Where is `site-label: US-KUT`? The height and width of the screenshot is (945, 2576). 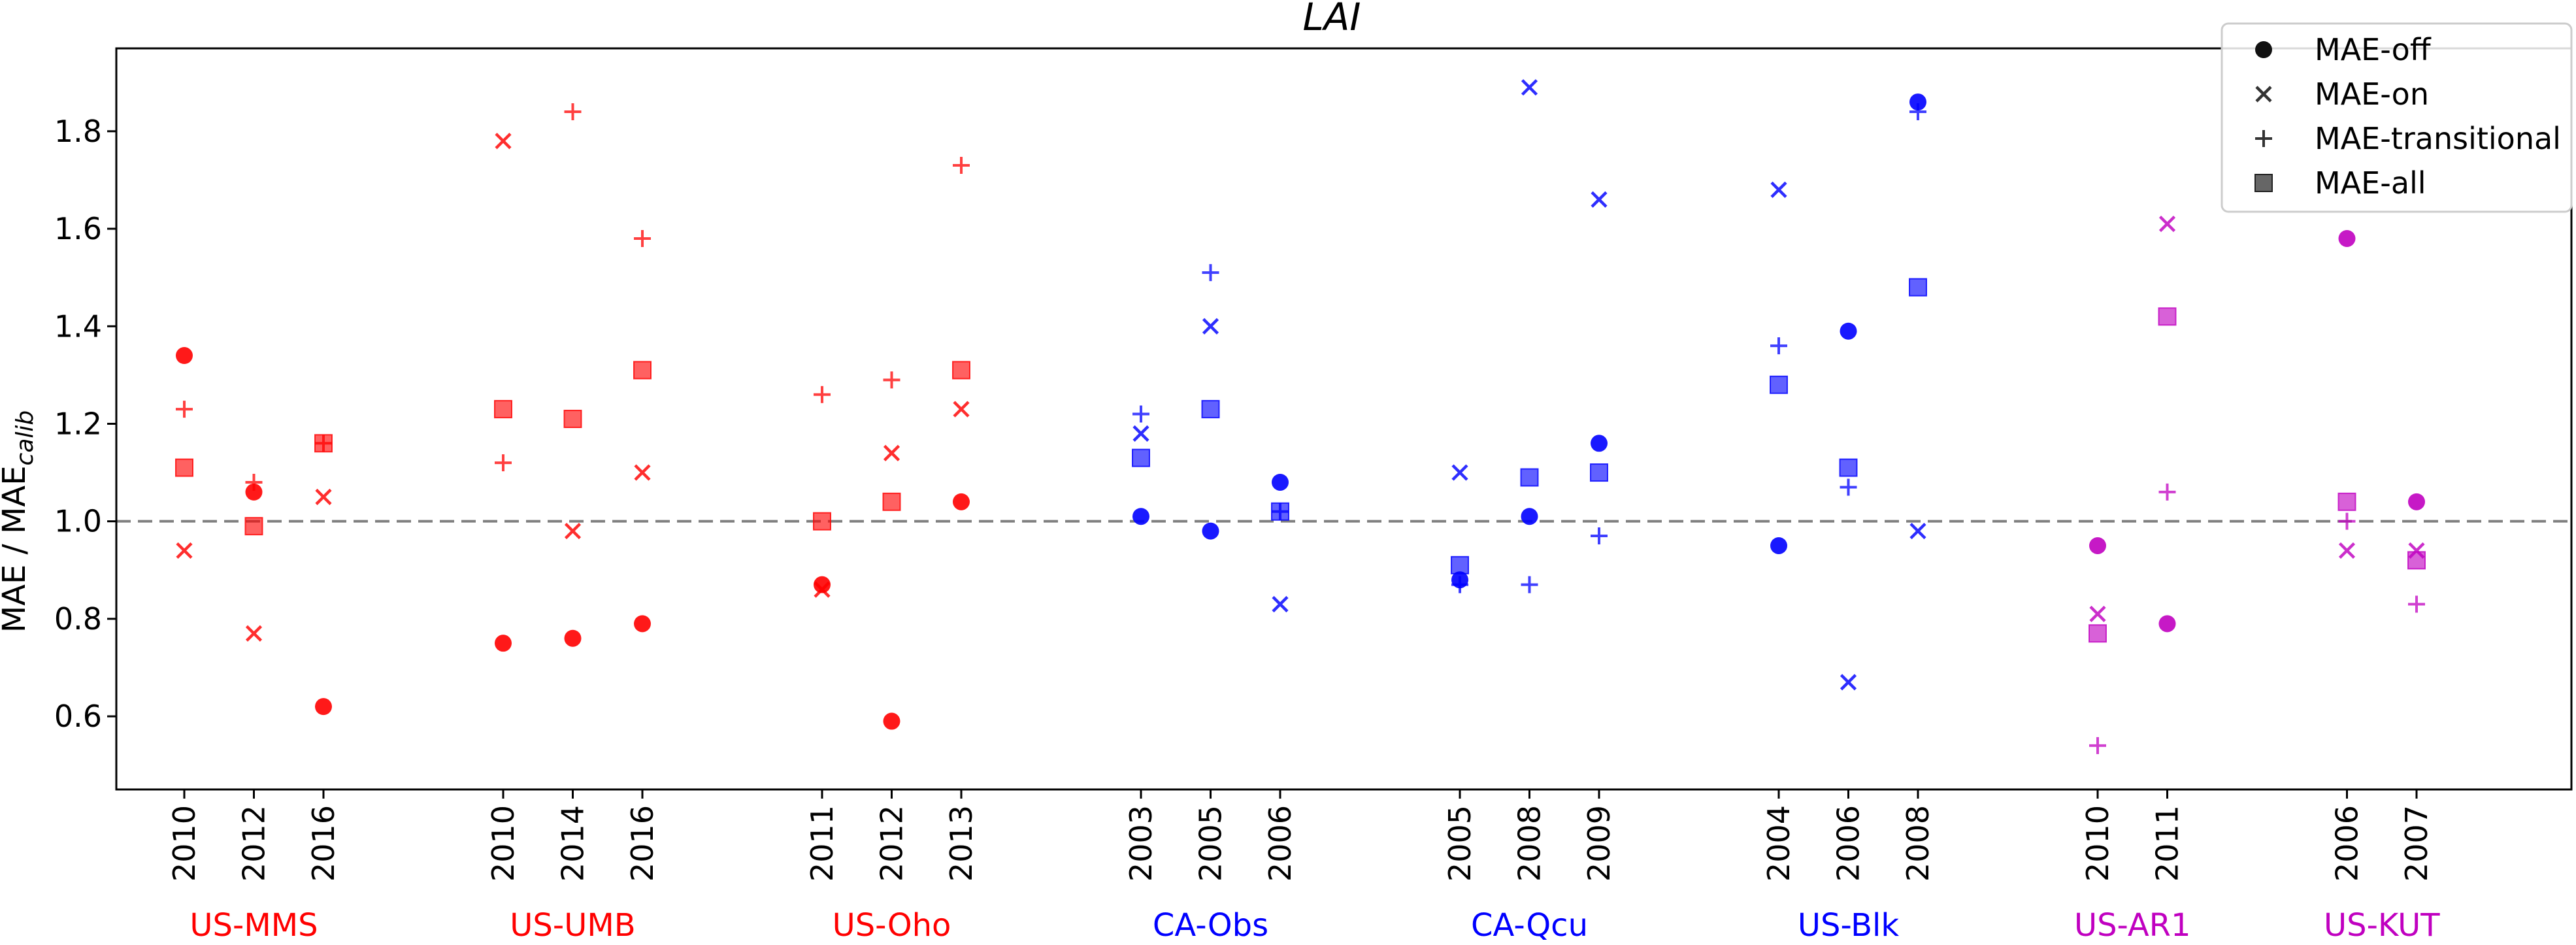
site-label: US-KUT is located at coordinates (2382, 925).